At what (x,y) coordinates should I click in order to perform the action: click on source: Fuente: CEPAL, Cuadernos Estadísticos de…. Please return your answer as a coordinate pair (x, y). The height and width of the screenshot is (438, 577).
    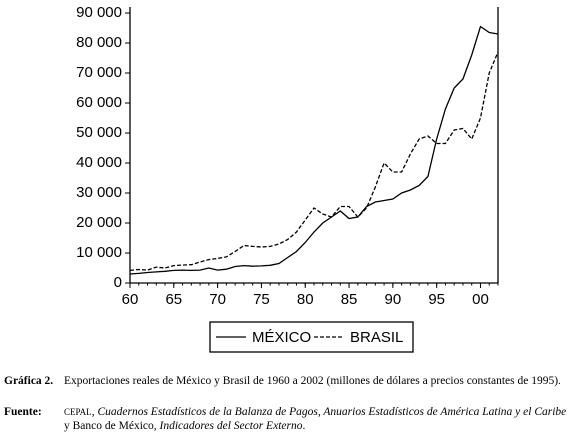
    Looking at the image, I should click on (289, 419).